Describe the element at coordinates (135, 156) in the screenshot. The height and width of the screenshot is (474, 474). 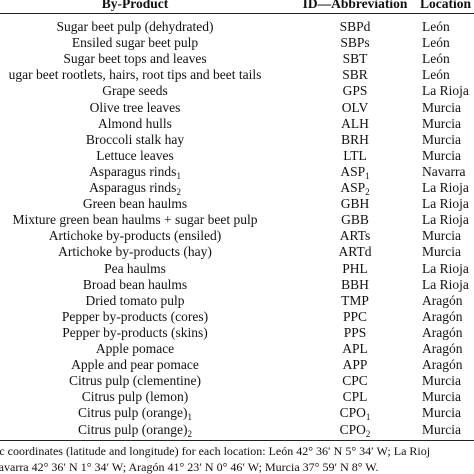
I see `product-cell: Lettuce leaves` at that location.